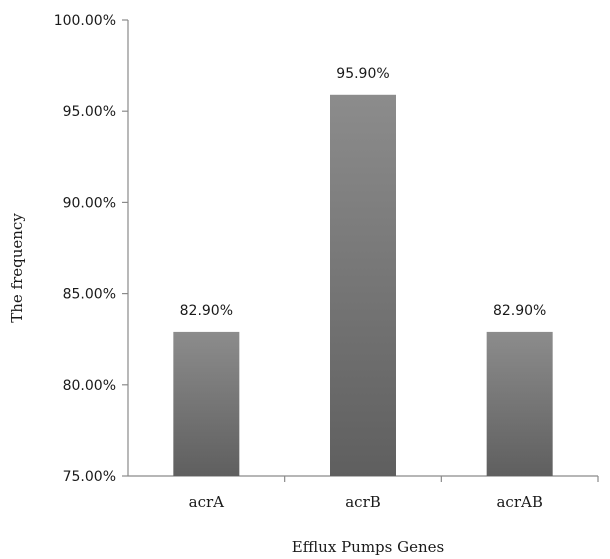 The height and width of the screenshot is (559, 610). I want to click on y-tick-label: 90.00%, so click(89, 203).